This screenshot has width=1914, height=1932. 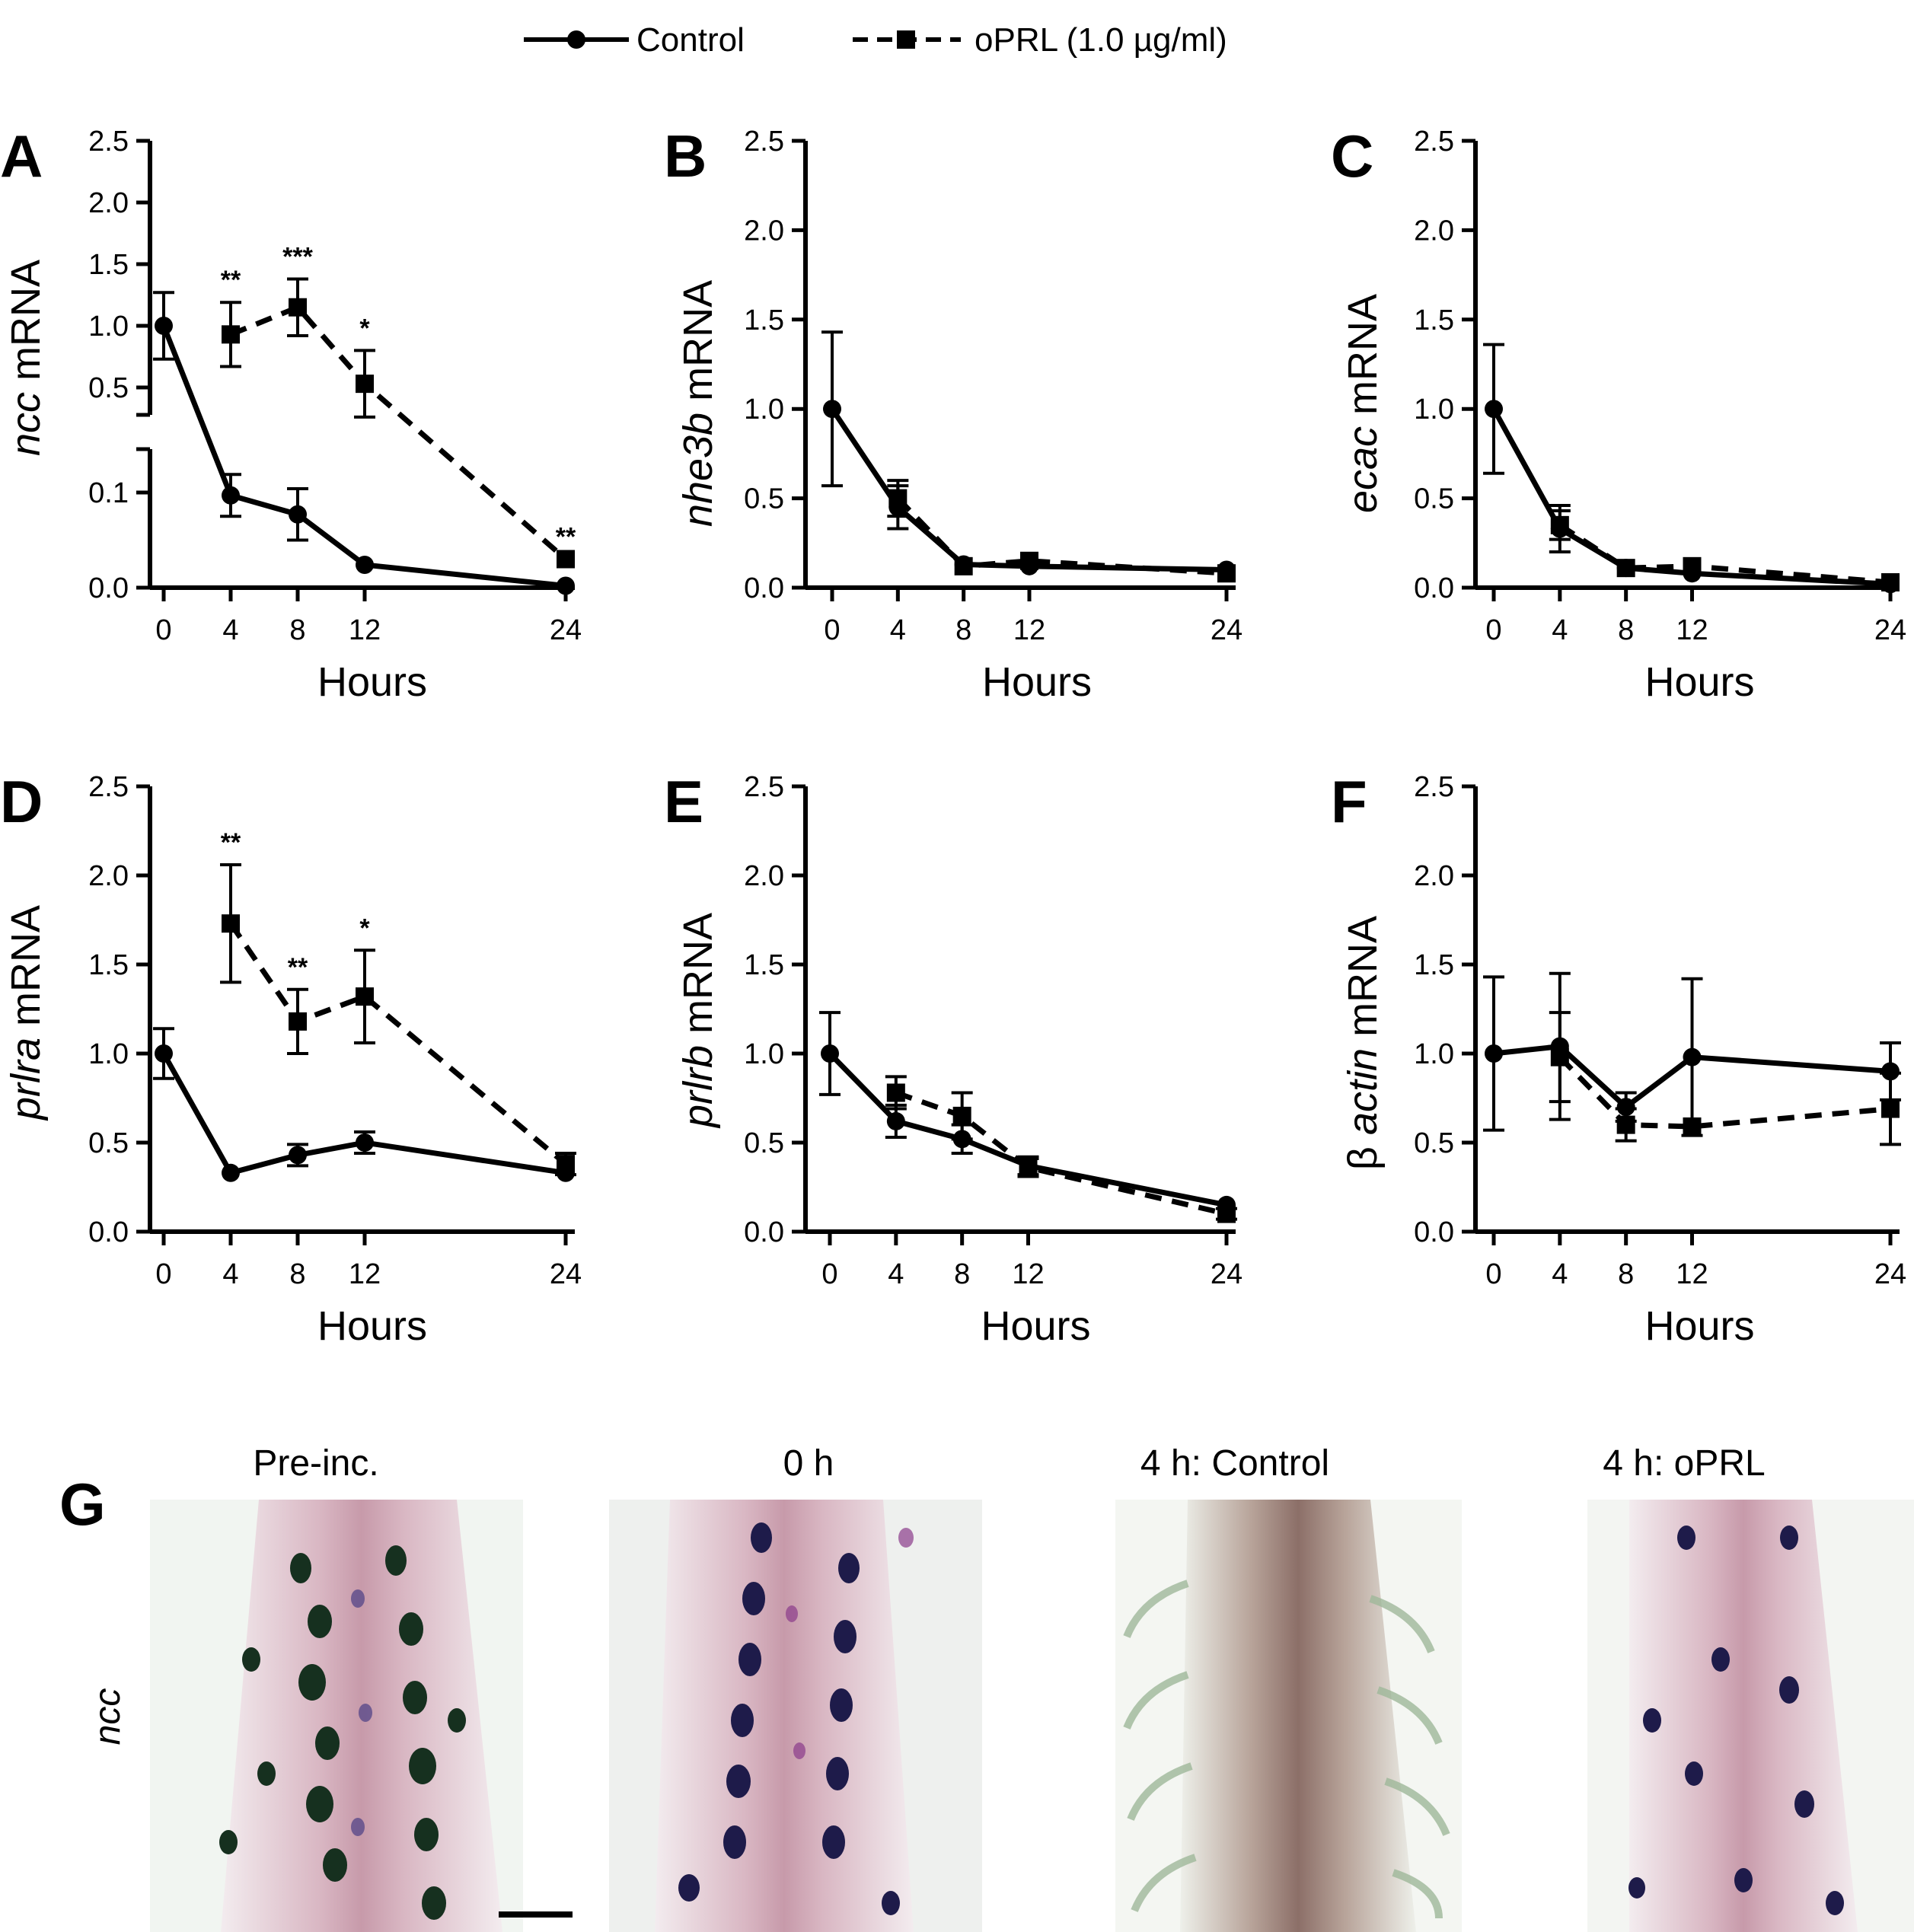 What do you see at coordinates (83, 1505) in the screenshot?
I see `panel-letter-g: G` at bounding box center [83, 1505].